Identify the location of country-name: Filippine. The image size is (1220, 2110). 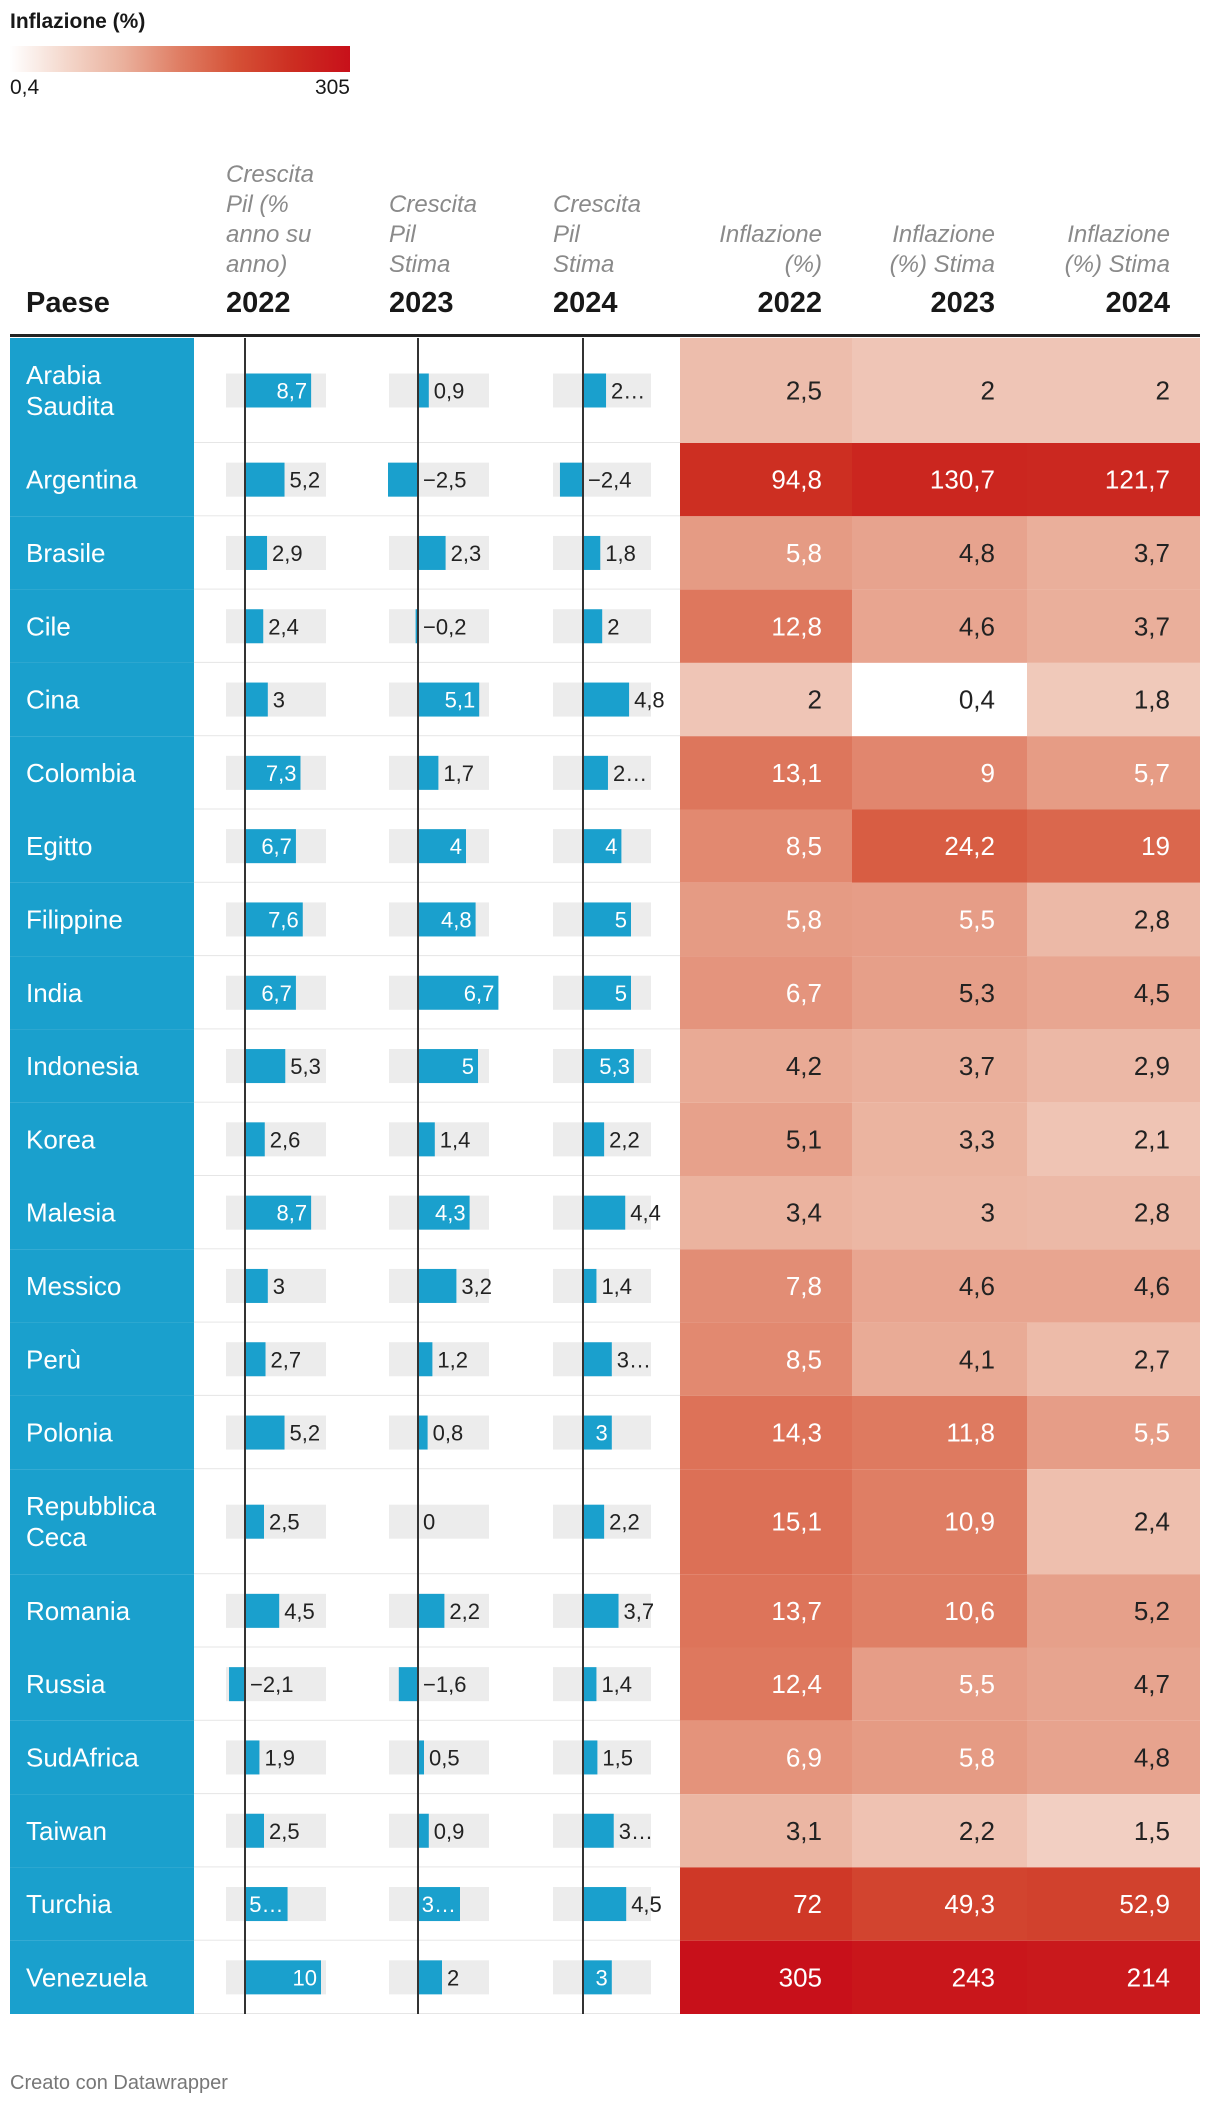
(74, 919).